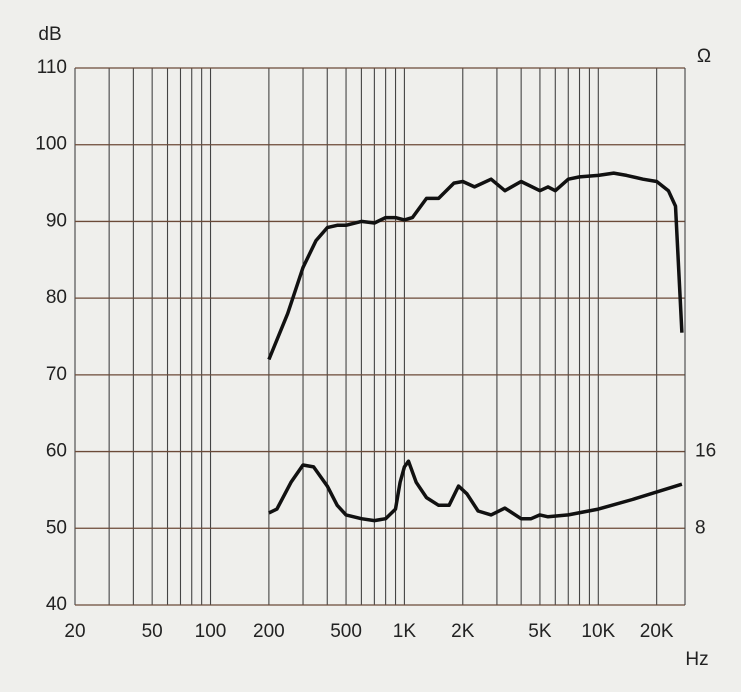 The height and width of the screenshot is (692, 741). I want to click on x-tick-label: 5K, so click(540, 631).